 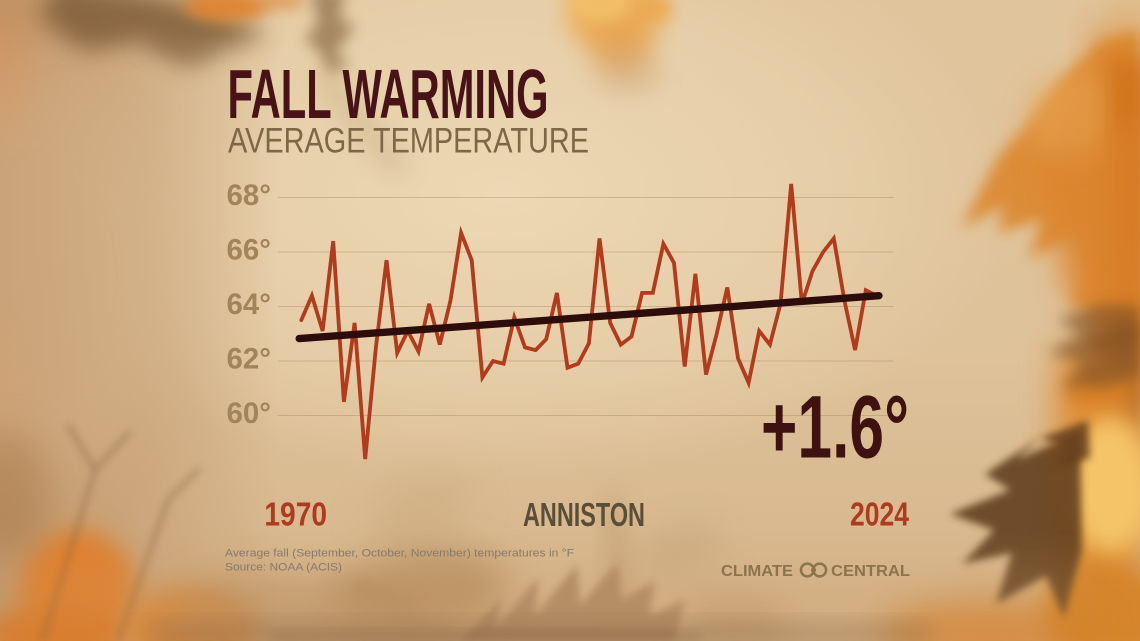 I want to click on svg-text: FALL WARMING, so click(x=388, y=94).